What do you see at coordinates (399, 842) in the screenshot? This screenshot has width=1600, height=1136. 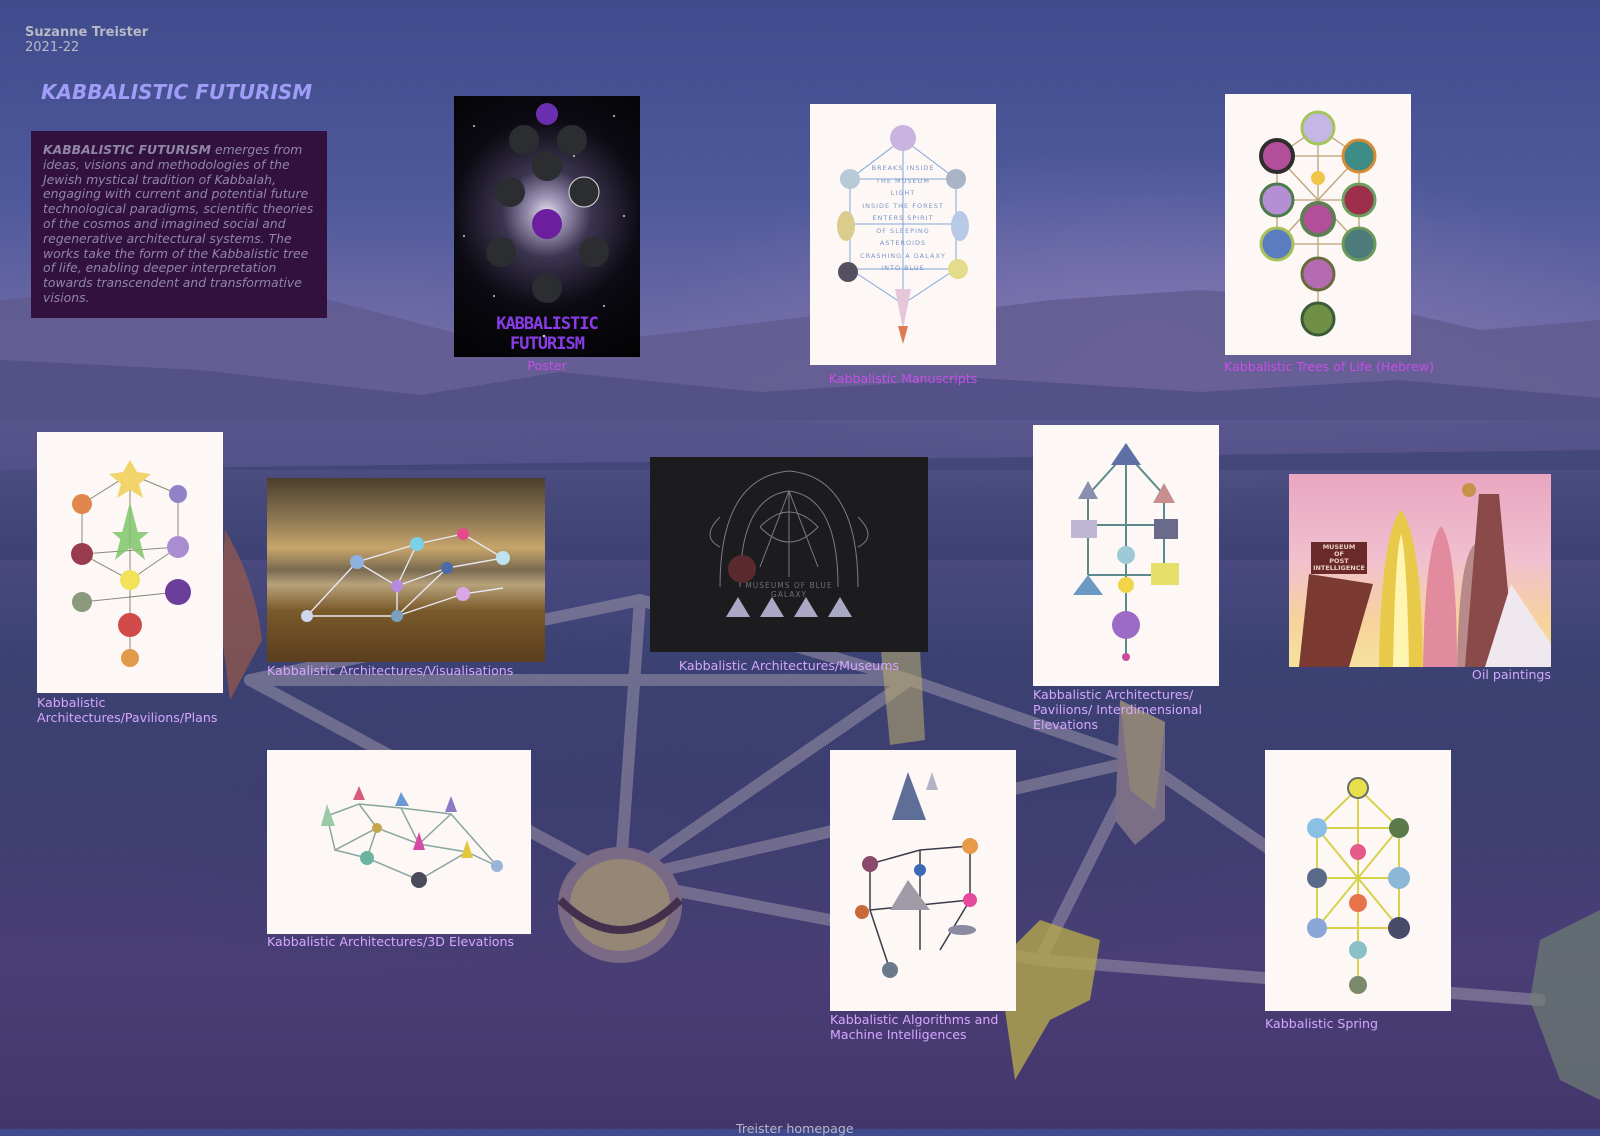 I see `3d-elevations-image` at bounding box center [399, 842].